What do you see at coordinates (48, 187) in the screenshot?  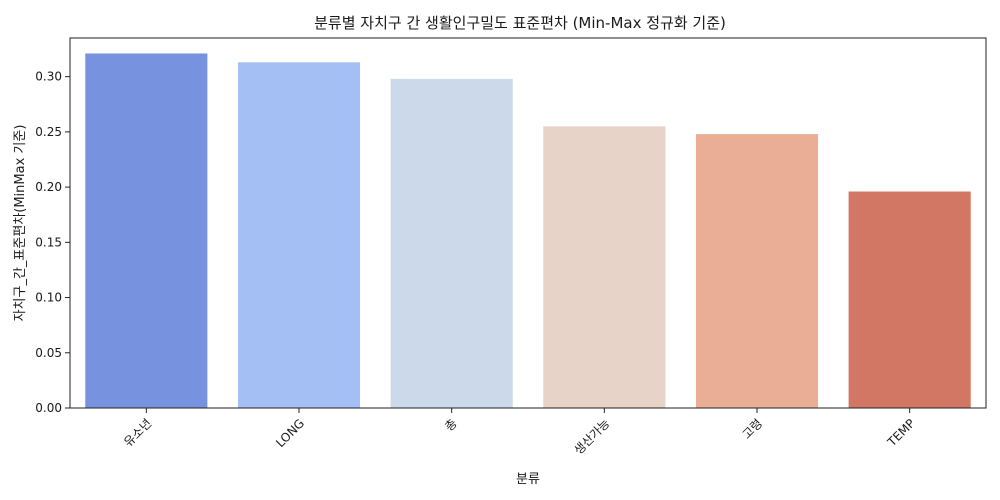 I see `y-tick-label-4: 0.20` at bounding box center [48, 187].